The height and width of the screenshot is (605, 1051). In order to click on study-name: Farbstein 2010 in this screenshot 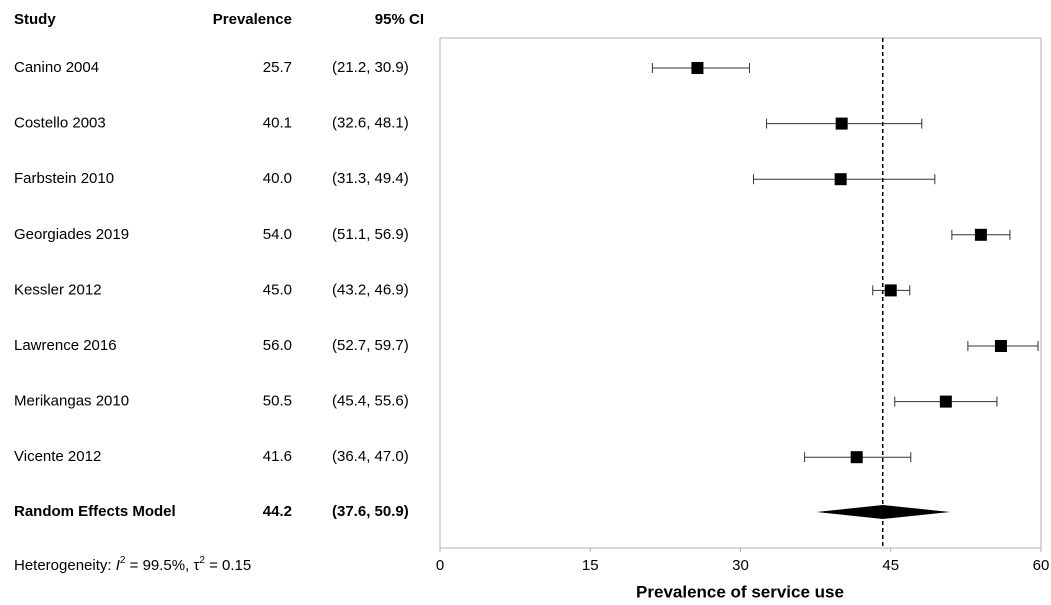, I will do `click(64, 178)`.